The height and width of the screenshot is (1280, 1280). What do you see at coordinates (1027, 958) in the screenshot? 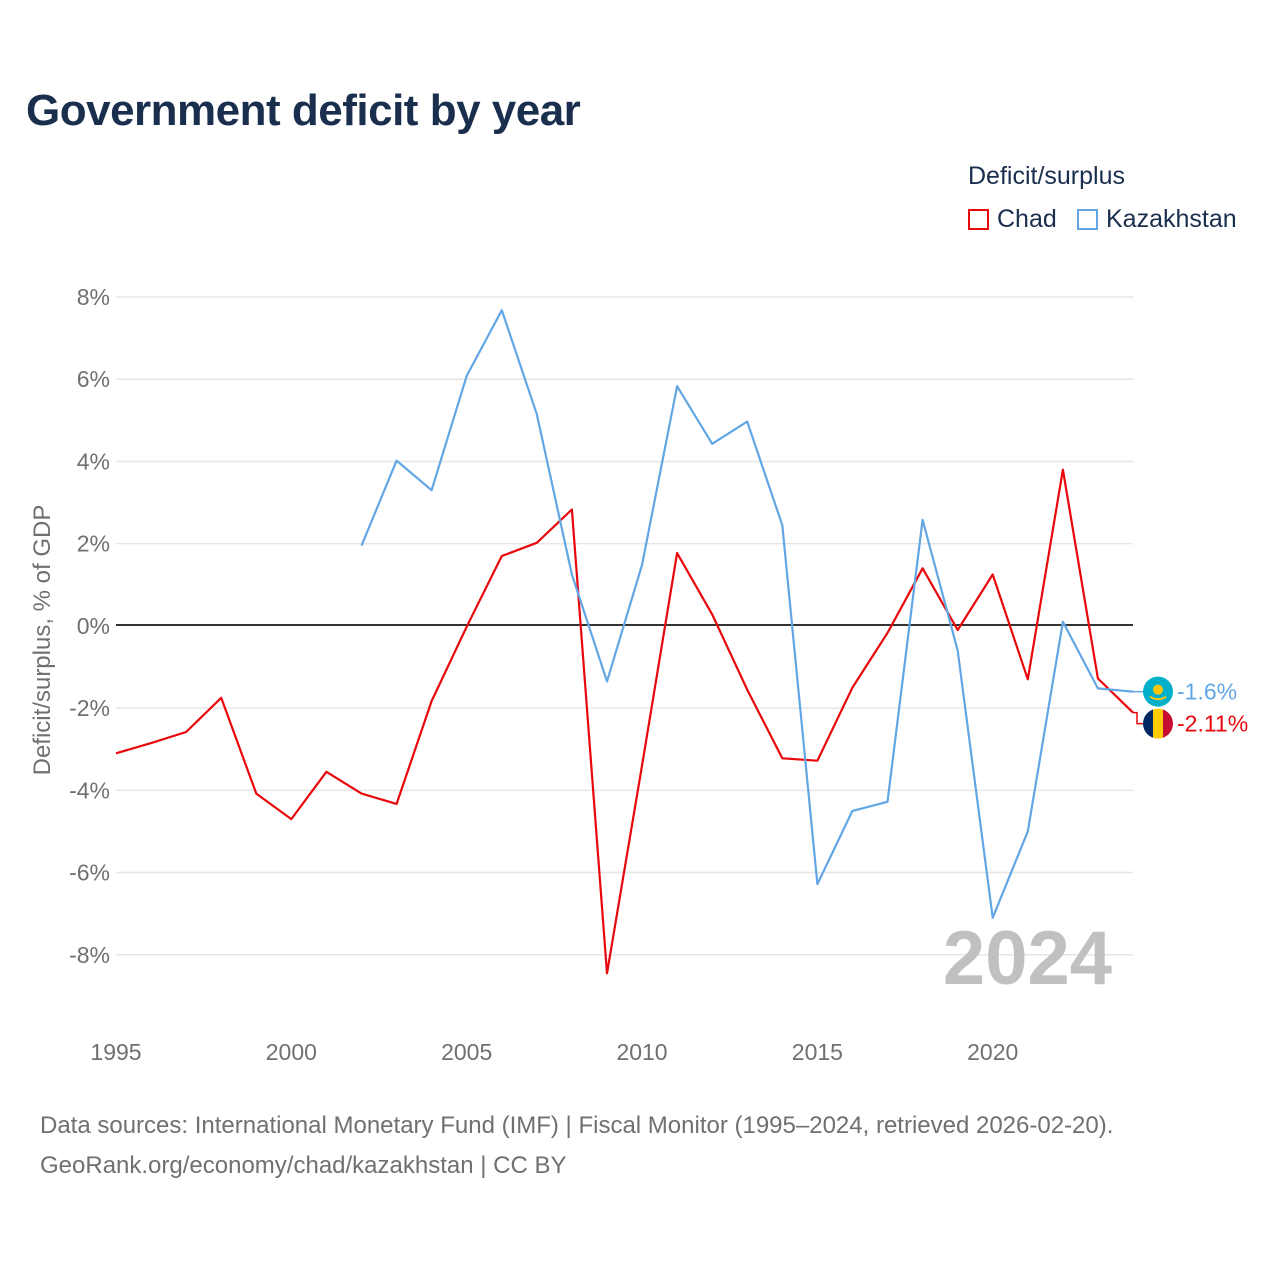
I see `year-watermark: 2024` at bounding box center [1027, 958].